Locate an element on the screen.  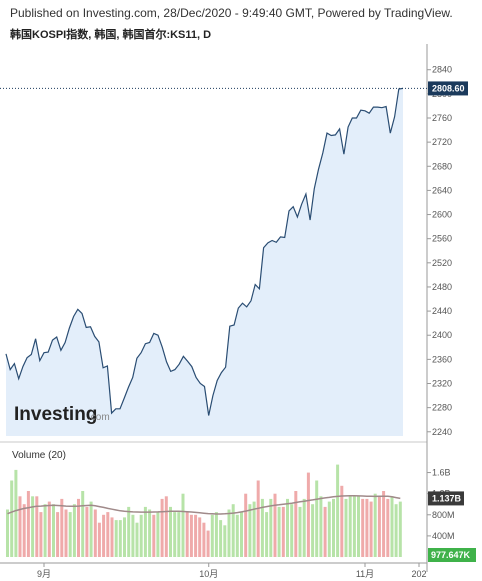
time-tick-label: 11月 is located at coordinates (365, 574).